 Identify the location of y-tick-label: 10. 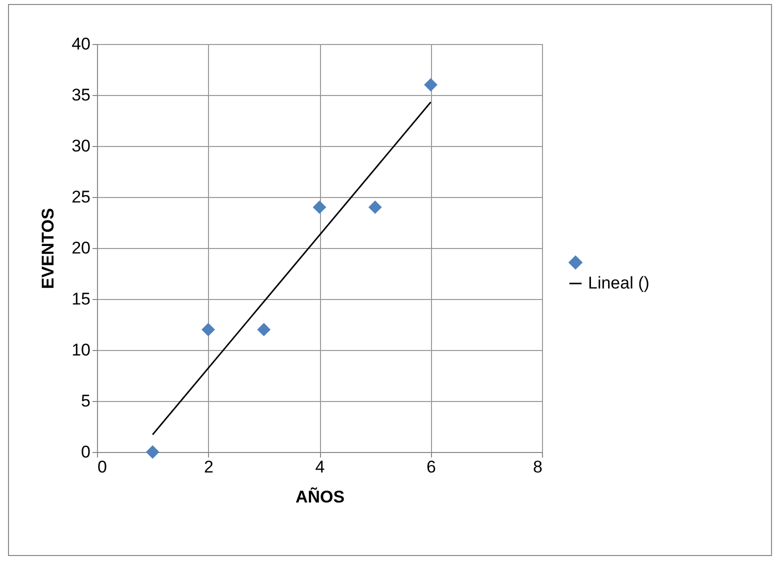
(81, 350).